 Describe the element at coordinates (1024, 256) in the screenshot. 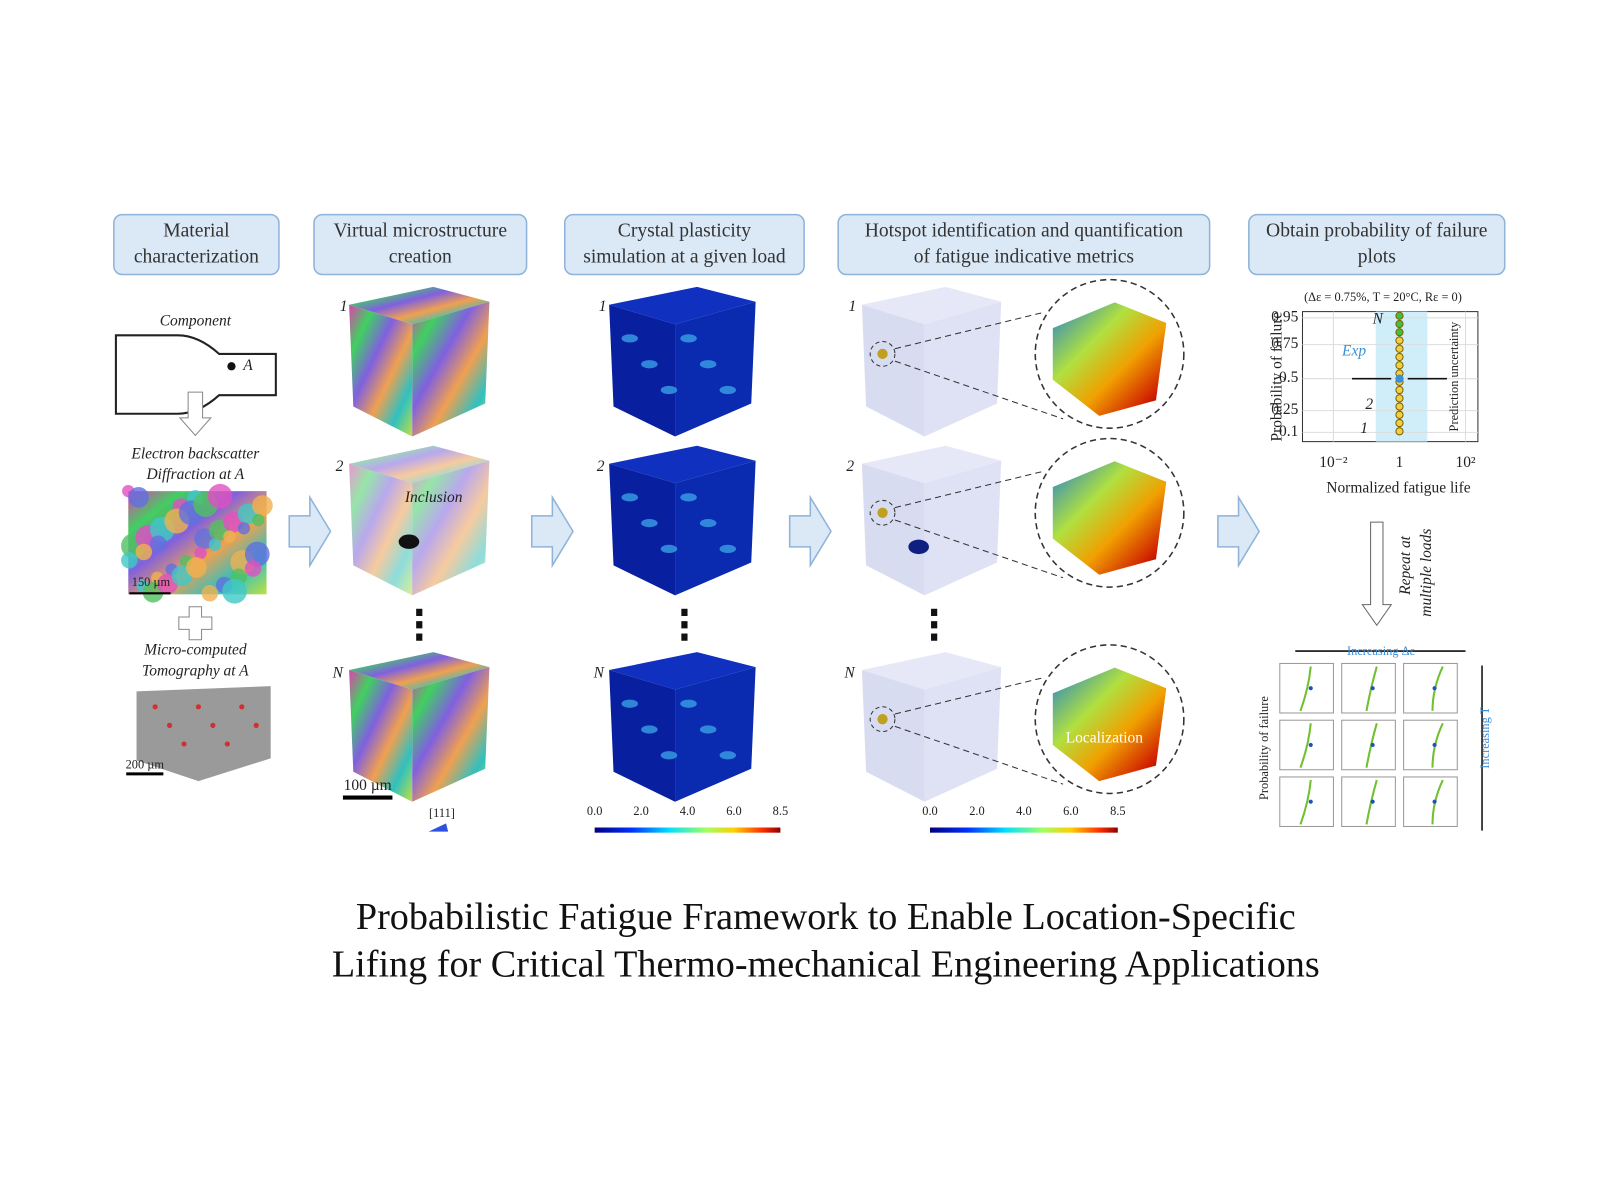

I see `step-title: of fatigue indicative metrics` at that location.